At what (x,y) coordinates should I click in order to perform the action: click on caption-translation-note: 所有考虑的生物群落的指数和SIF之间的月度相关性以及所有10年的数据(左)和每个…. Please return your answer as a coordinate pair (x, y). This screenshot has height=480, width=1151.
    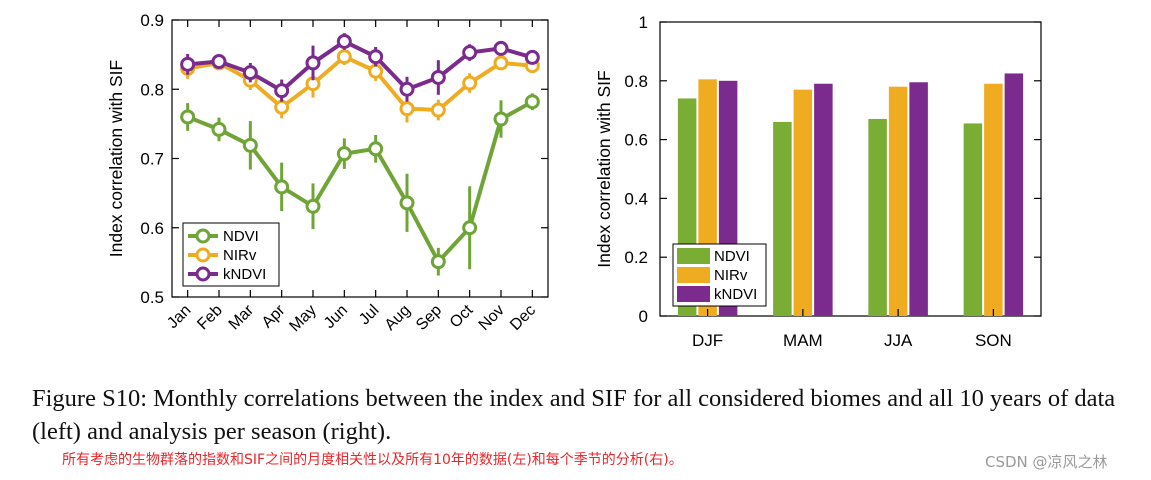
    Looking at the image, I should click on (372, 460).